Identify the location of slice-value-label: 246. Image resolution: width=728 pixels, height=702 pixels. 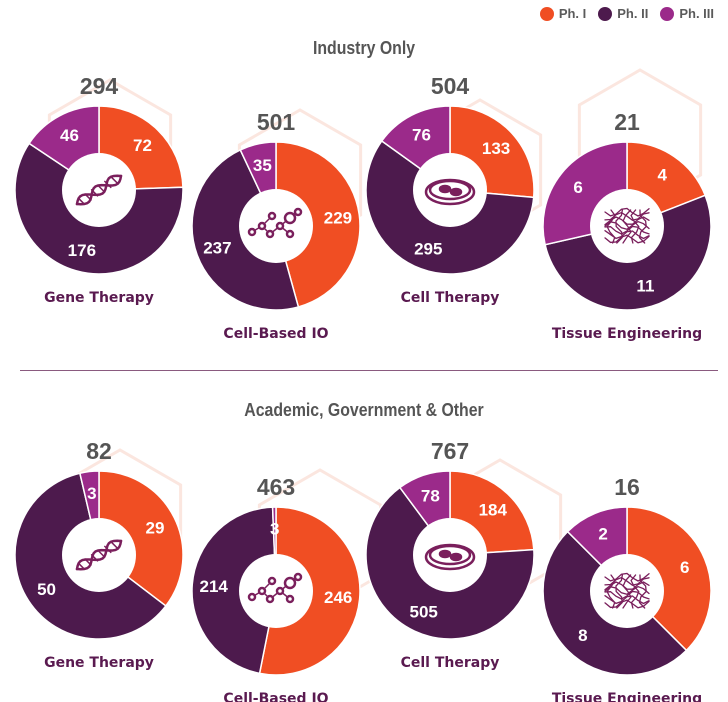
(338, 597).